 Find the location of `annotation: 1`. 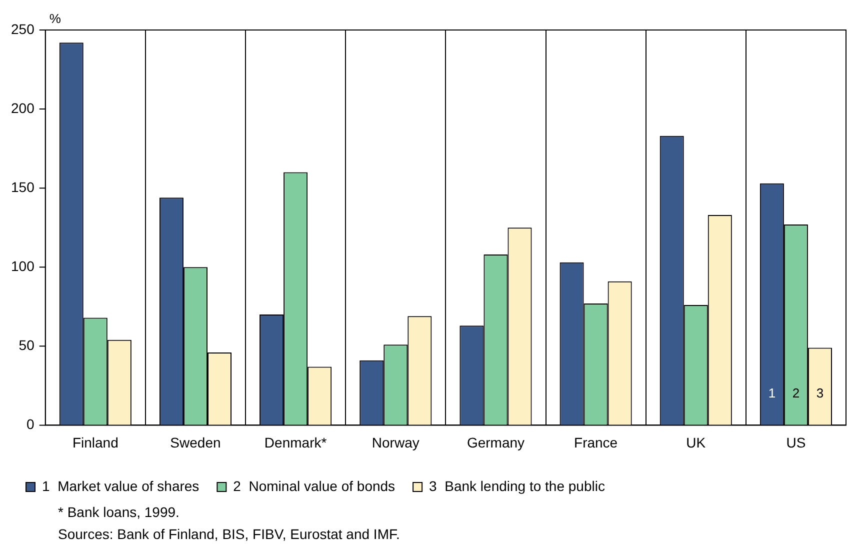

annotation: 1 is located at coordinates (772, 392).